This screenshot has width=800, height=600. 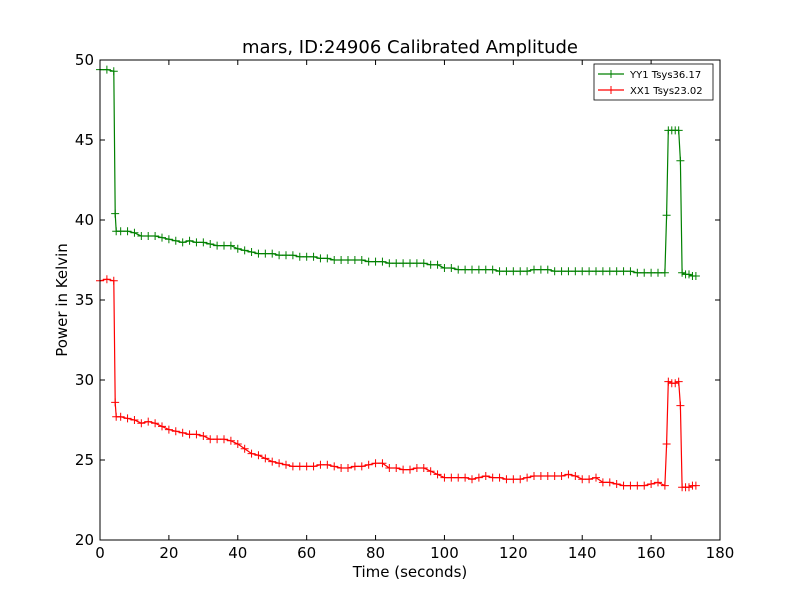 What do you see at coordinates (62, 300) in the screenshot?
I see `y-axis-label: Power in Kelvin` at bounding box center [62, 300].